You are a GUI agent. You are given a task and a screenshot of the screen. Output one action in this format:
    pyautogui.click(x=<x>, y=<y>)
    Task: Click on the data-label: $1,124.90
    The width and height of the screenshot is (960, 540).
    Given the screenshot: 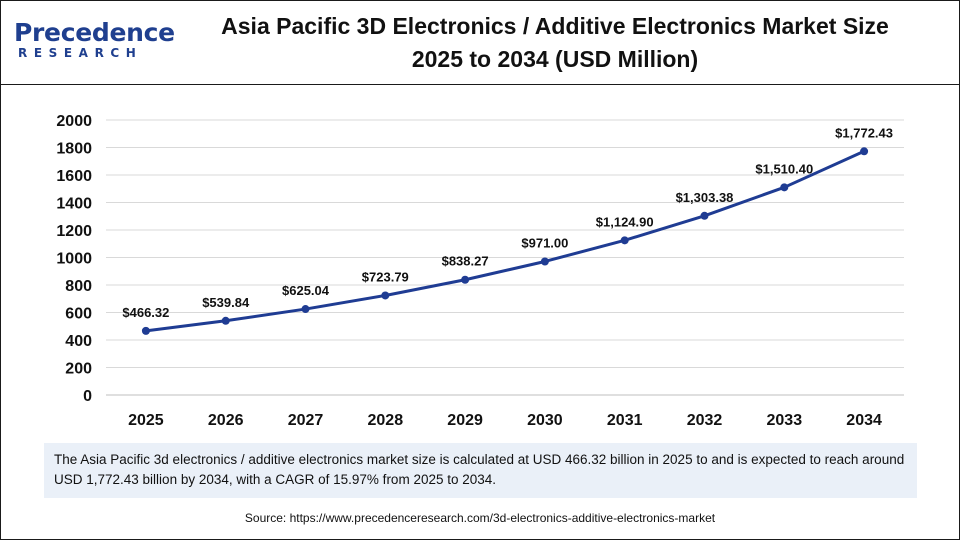 What is the action you would take?
    pyautogui.click(x=625, y=221)
    